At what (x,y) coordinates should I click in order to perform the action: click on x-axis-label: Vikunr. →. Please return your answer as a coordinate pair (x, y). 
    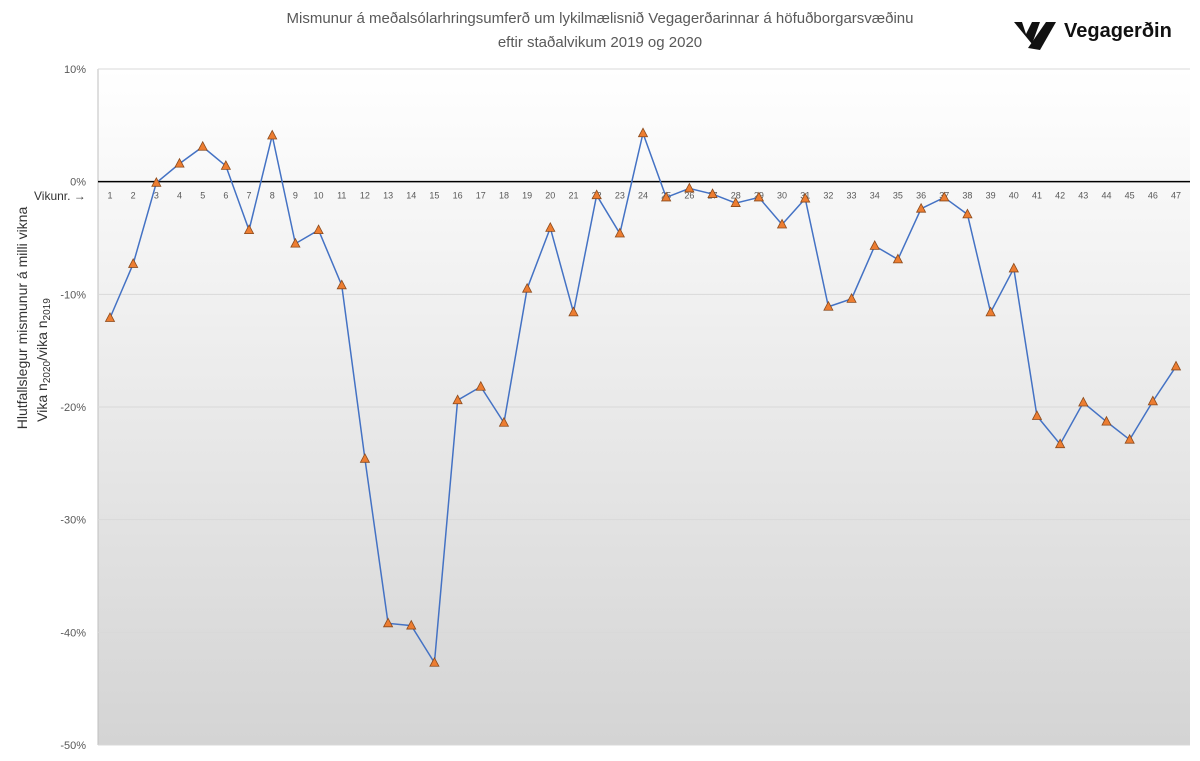
    Looking at the image, I should click on (60, 196).